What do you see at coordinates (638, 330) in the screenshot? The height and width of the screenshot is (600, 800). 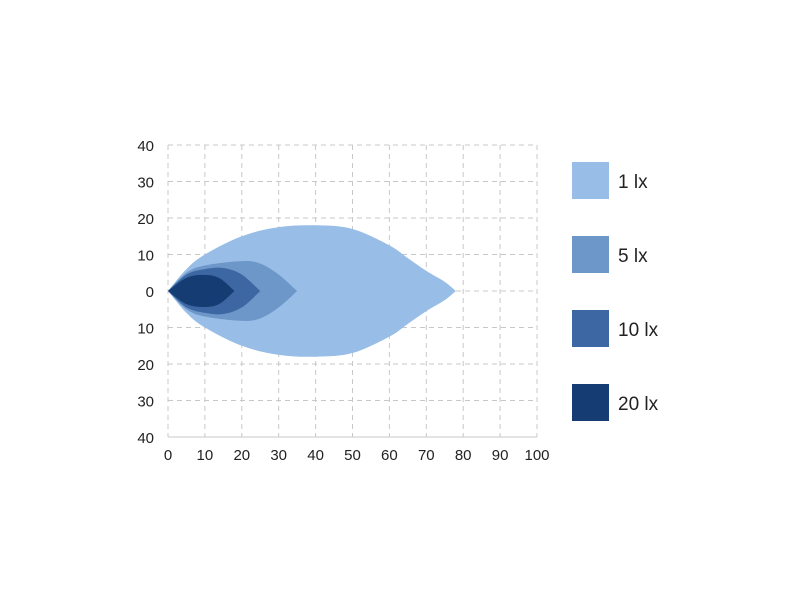 I see `legend-label: 10 lx` at bounding box center [638, 330].